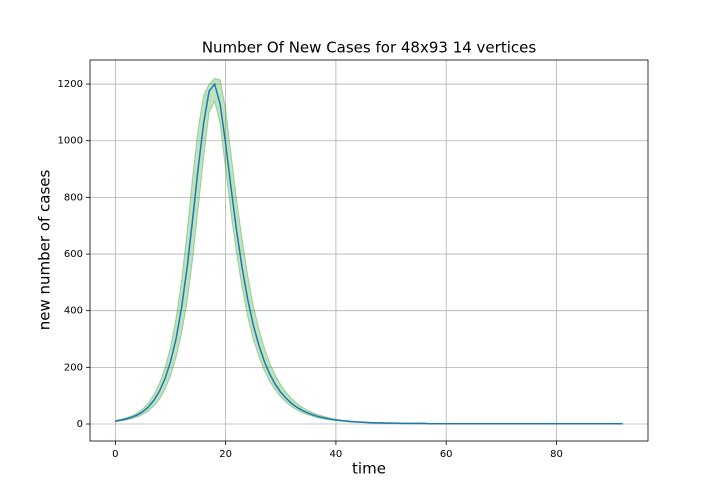 This screenshot has height=504, width=720. What do you see at coordinates (369, 469) in the screenshot?
I see `x-axis-label: time` at bounding box center [369, 469].